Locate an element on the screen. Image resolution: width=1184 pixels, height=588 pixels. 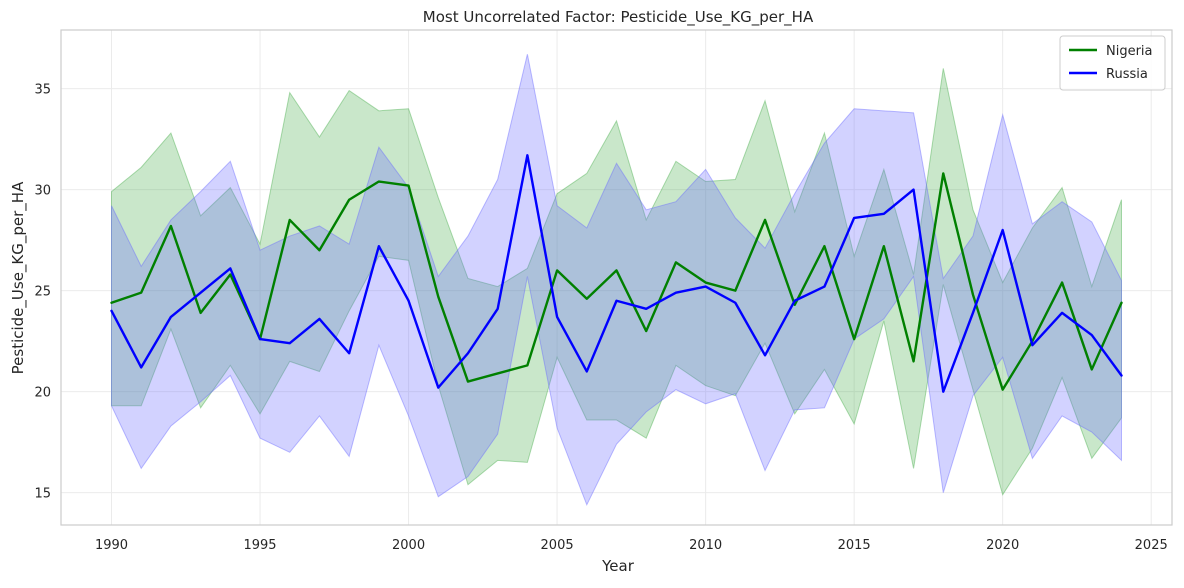
x-tick-label: 2015 is located at coordinates (854, 545).